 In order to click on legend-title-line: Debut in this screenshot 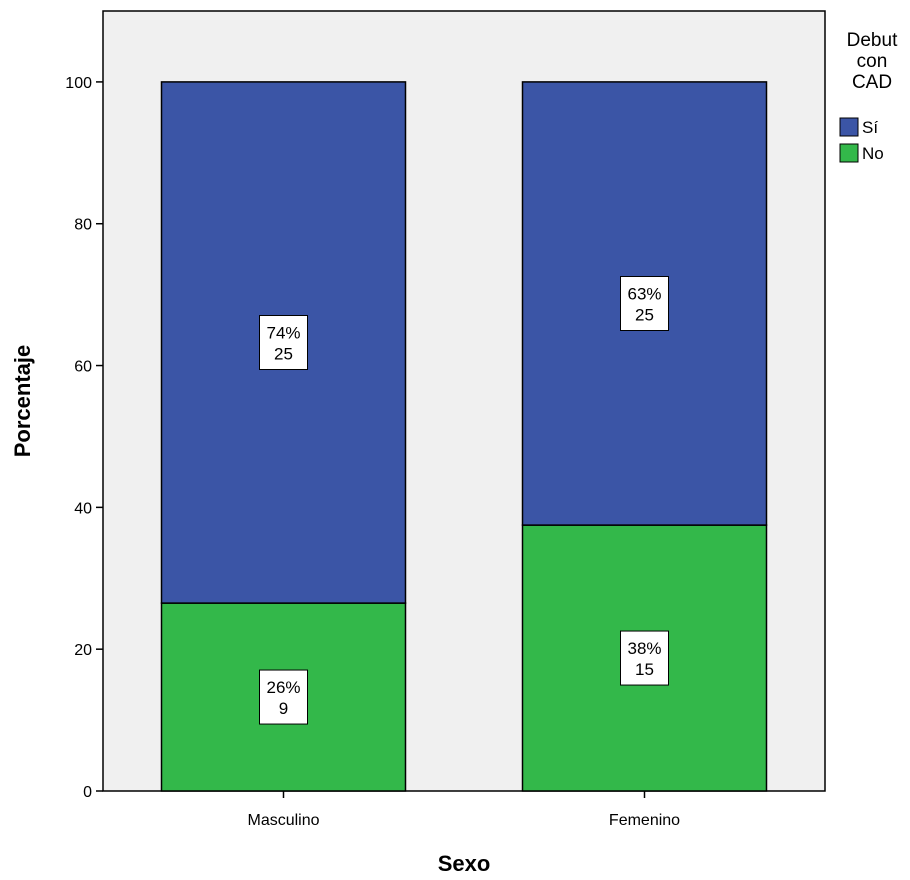, I will do `click(872, 40)`.